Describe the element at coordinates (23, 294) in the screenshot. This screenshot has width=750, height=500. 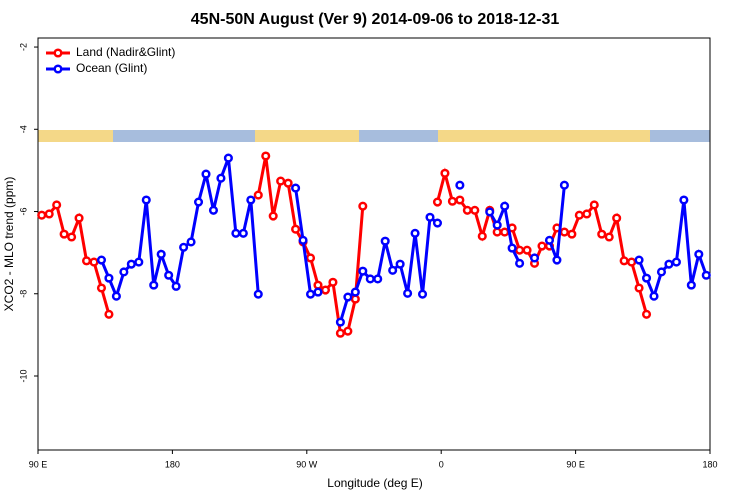
I see `y-tick-label: -8` at that location.